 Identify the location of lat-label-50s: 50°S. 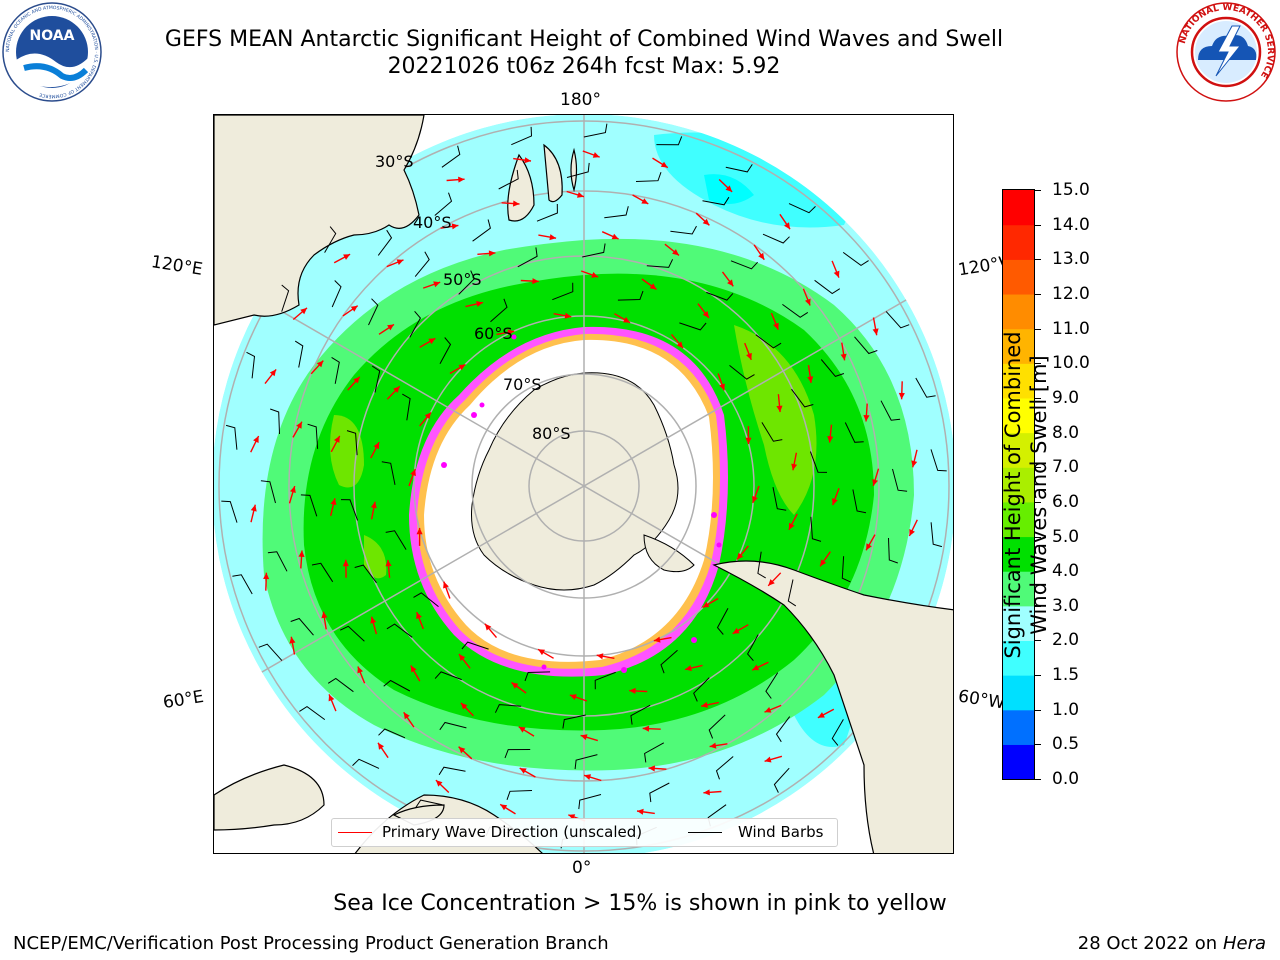
(462, 279).